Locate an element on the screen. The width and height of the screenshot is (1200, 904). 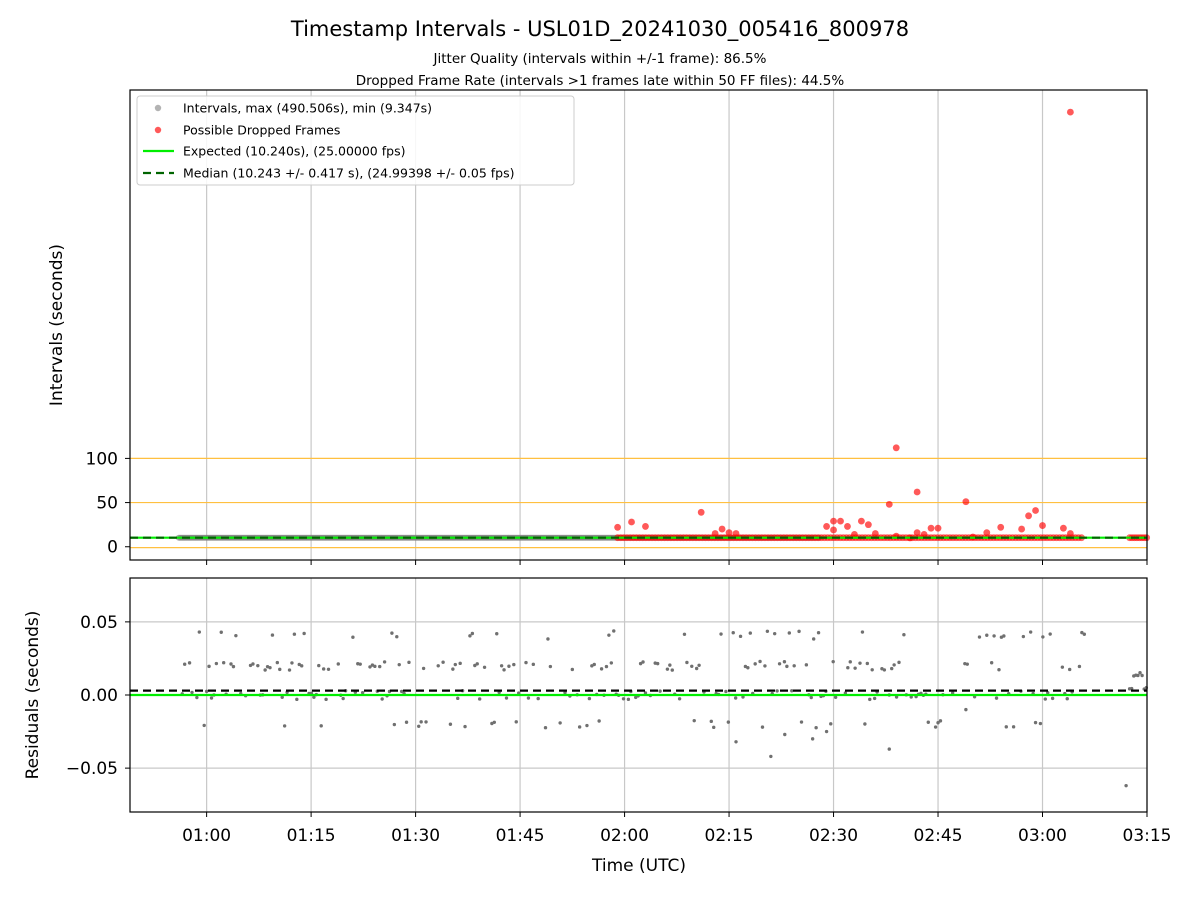
x-tick-label: 01:15 is located at coordinates (311, 836).